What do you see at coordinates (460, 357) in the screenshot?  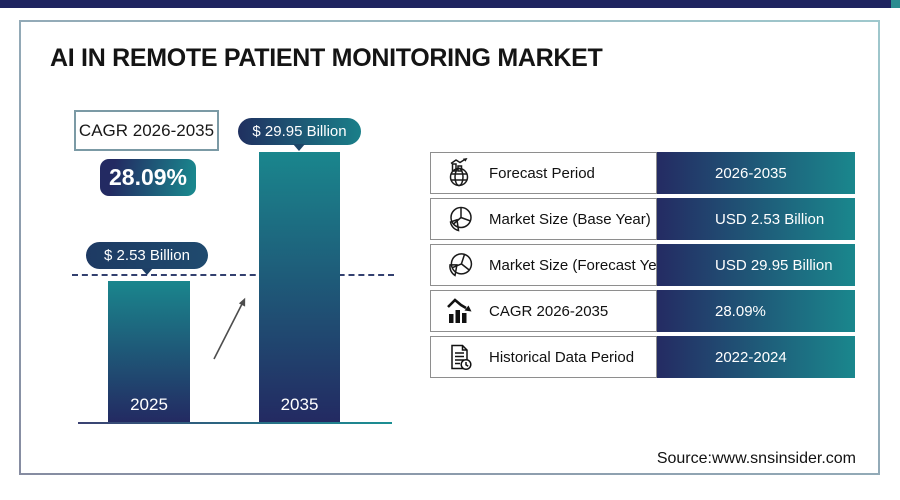 I see `document-clock-icon` at bounding box center [460, 357].